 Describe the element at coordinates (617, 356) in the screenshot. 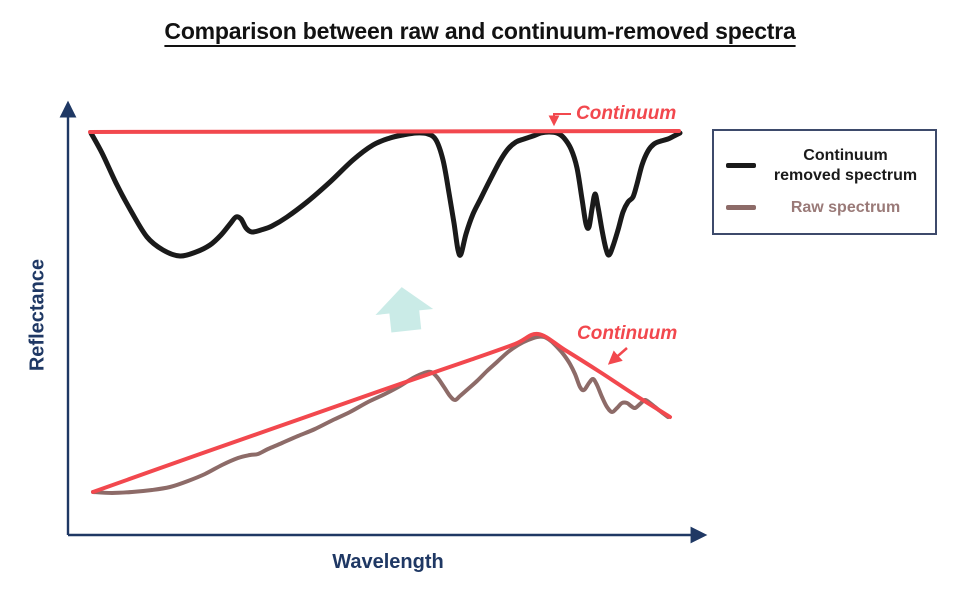

I see `continuum-bottom-pointer-arrow-icon` at that location.